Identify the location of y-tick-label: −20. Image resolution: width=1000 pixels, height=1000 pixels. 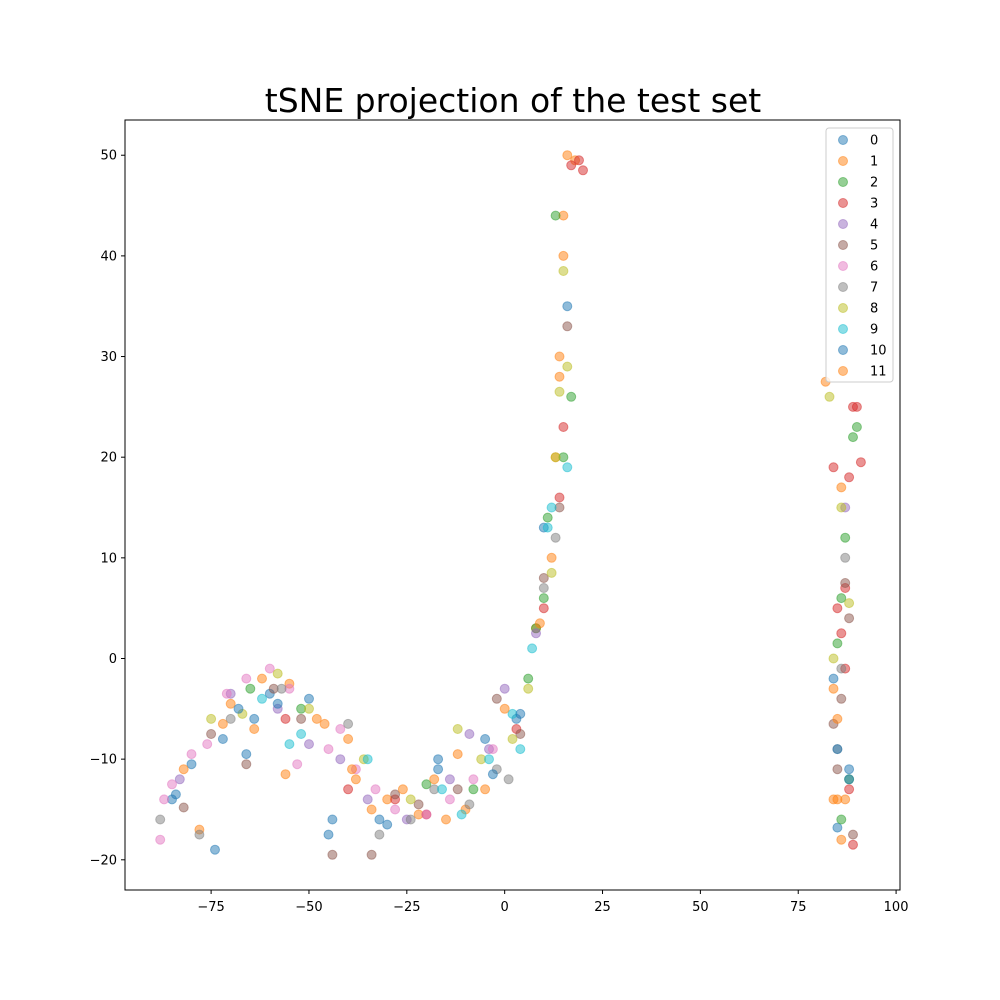
(103, 860).